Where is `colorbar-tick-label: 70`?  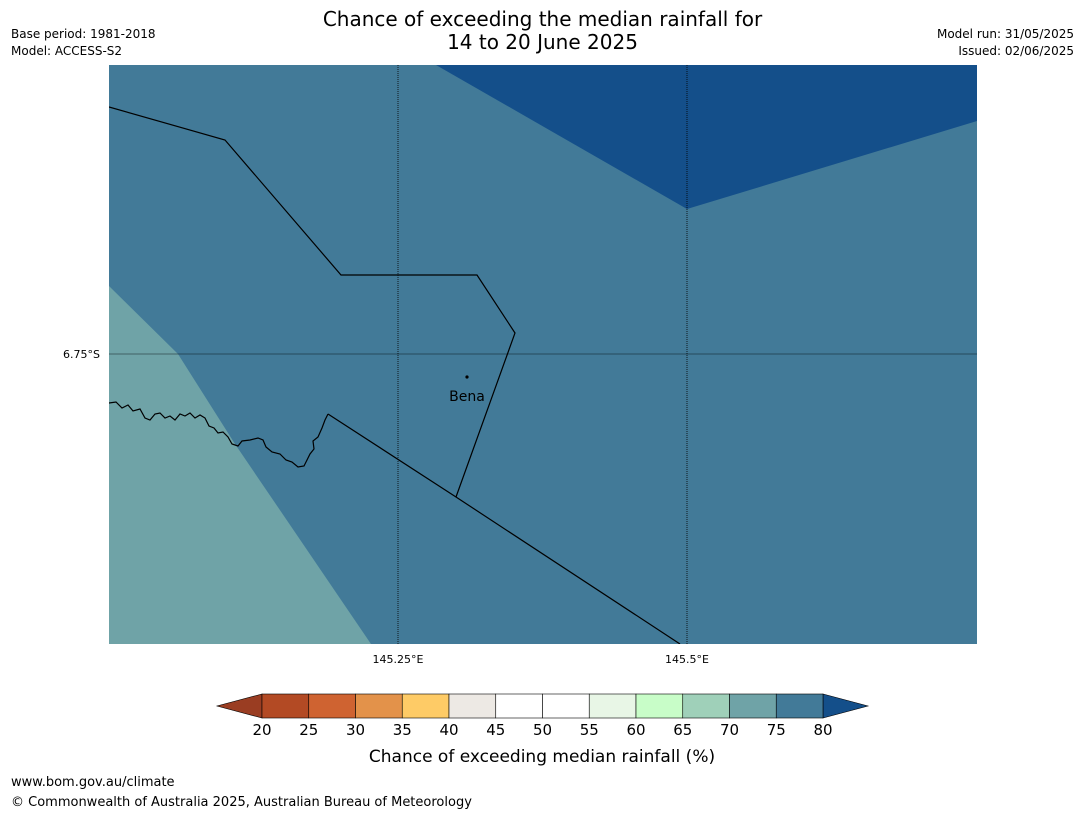 colorbar-tick-label: 70 is located at coordinates (729, 730).